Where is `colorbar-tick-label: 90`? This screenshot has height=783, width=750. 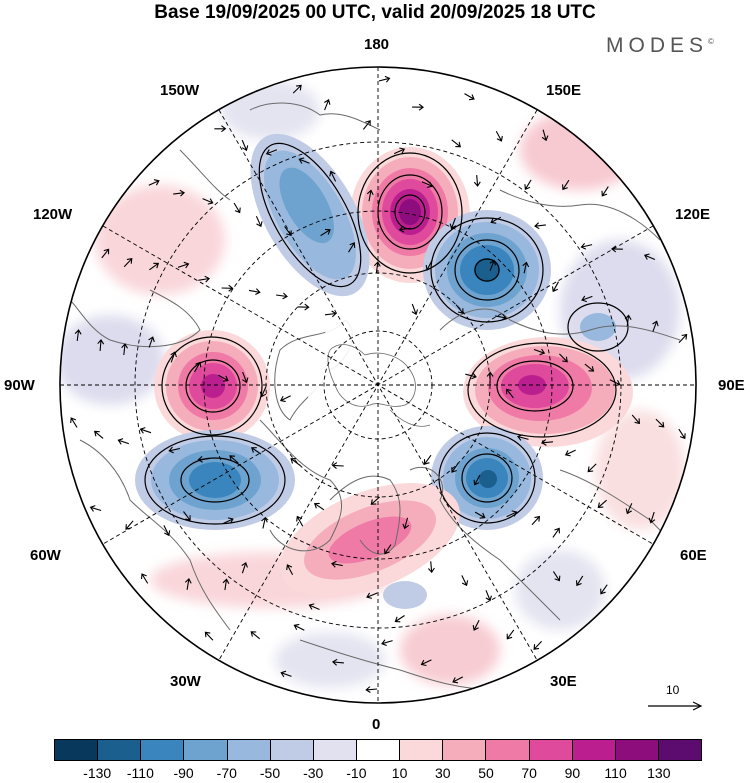 colorbar-tick-label: 90 is located at coordinates (572, 773).